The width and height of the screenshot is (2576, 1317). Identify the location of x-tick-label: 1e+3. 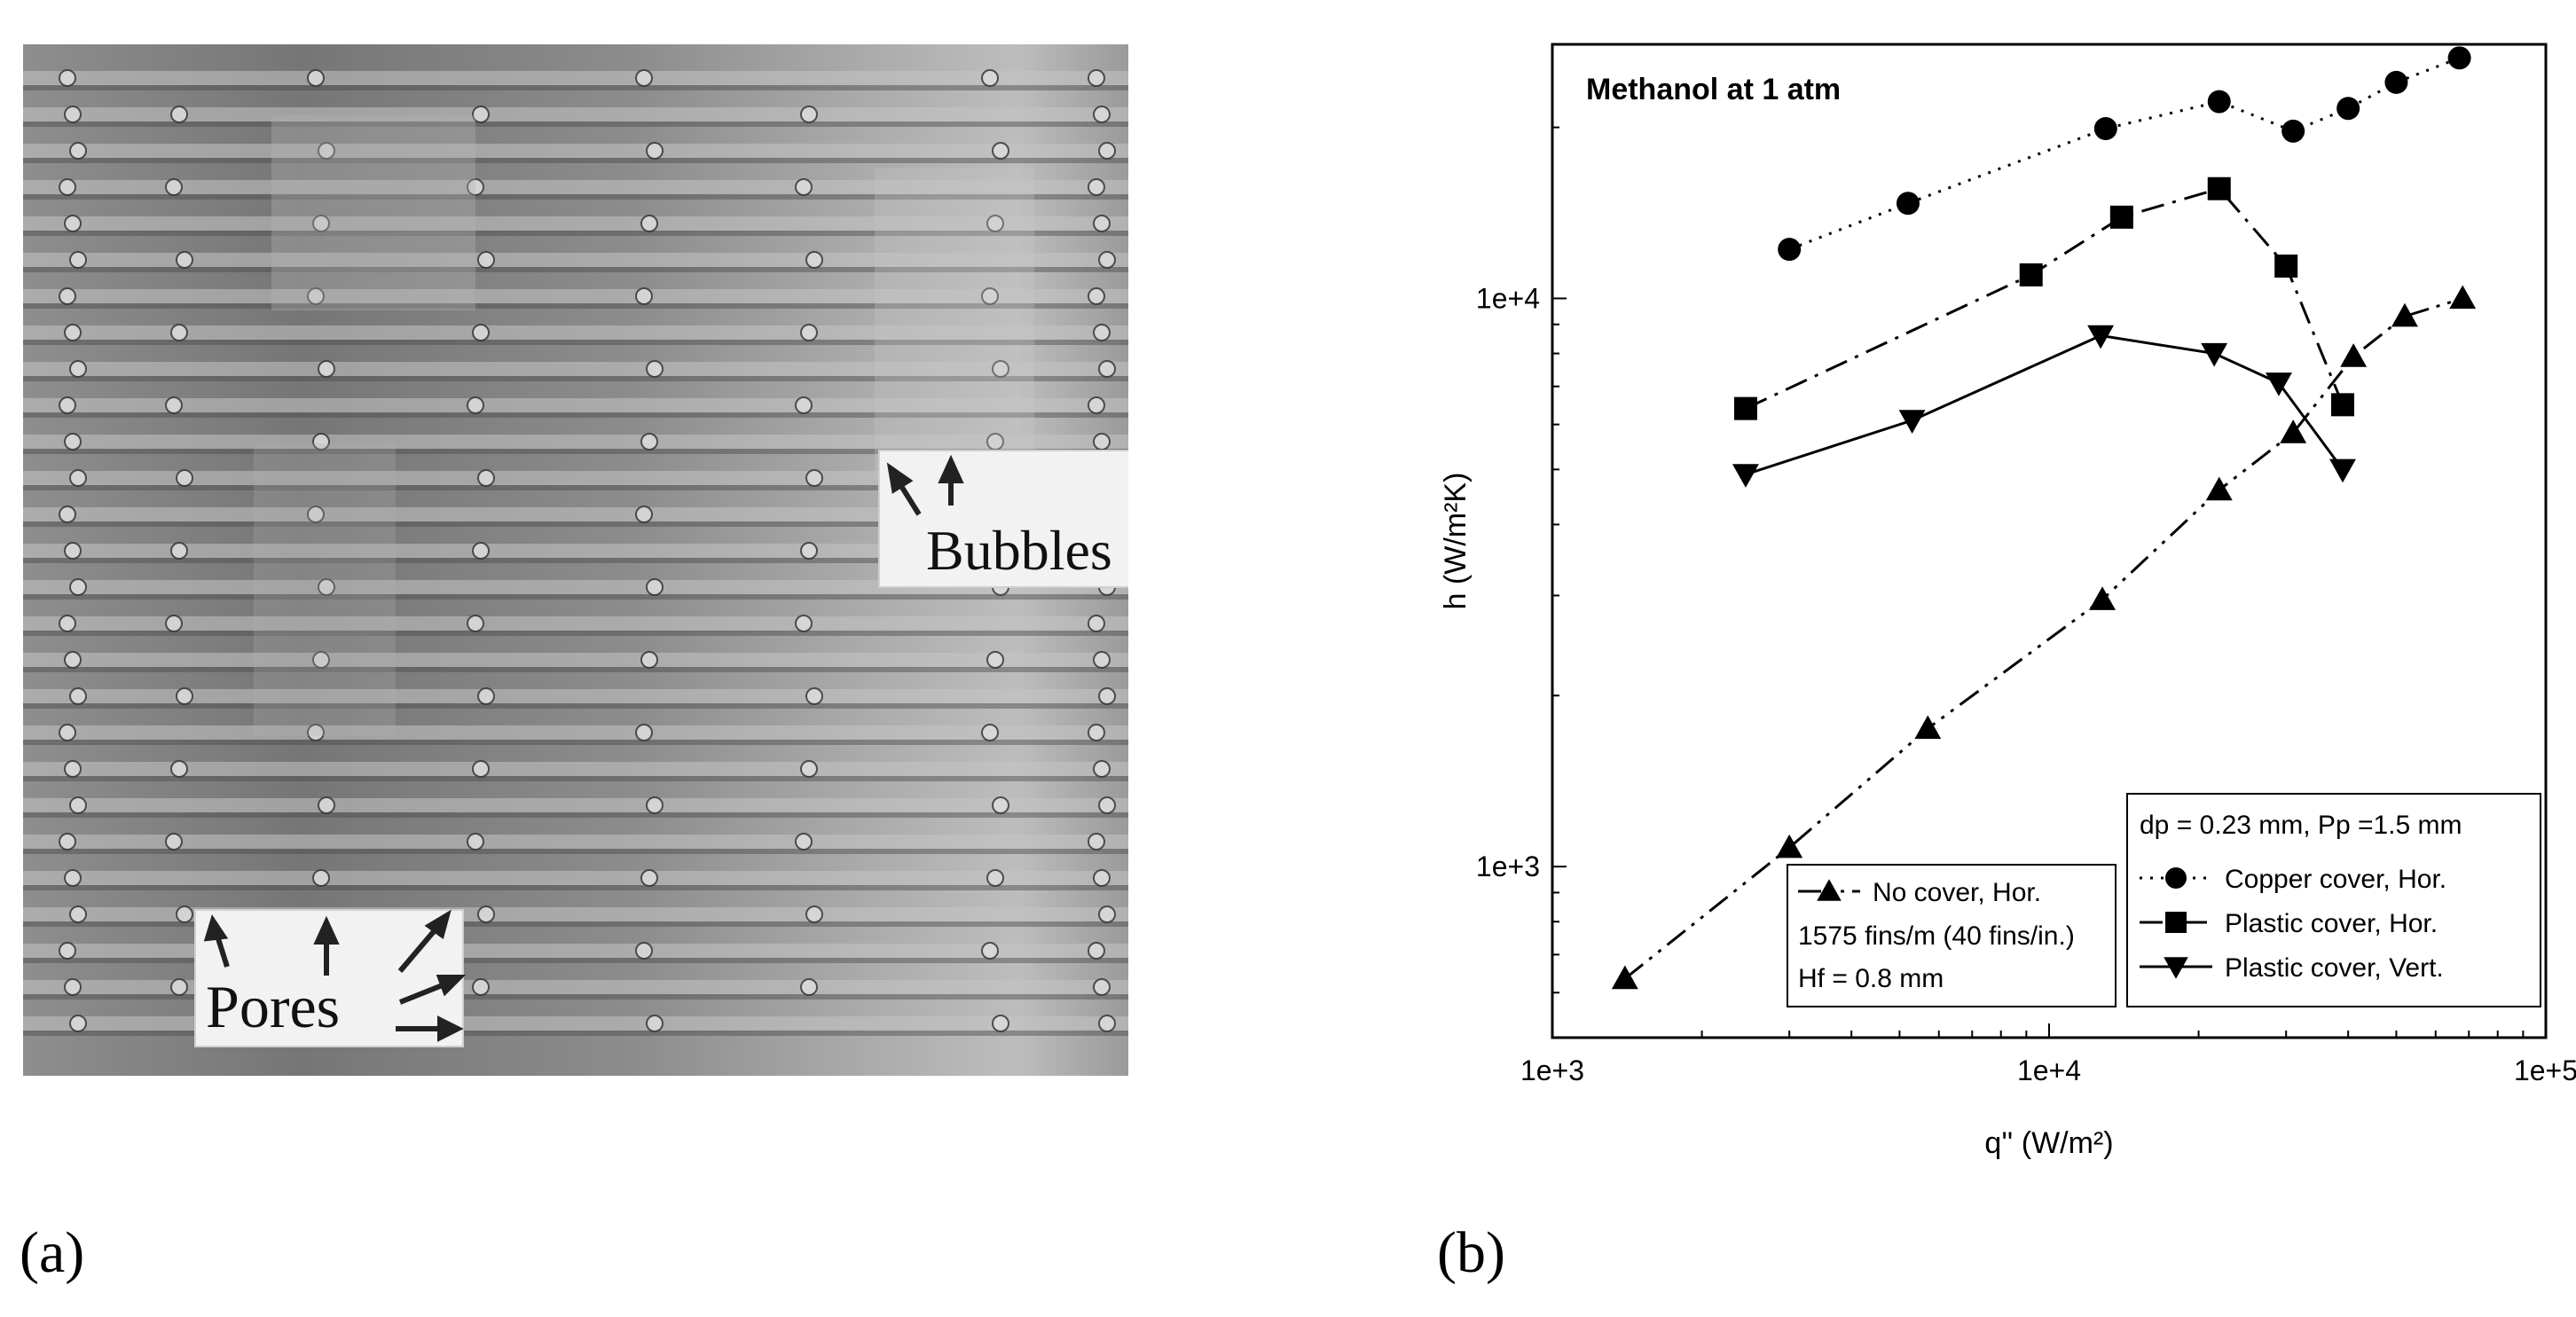
(1552, 1070).